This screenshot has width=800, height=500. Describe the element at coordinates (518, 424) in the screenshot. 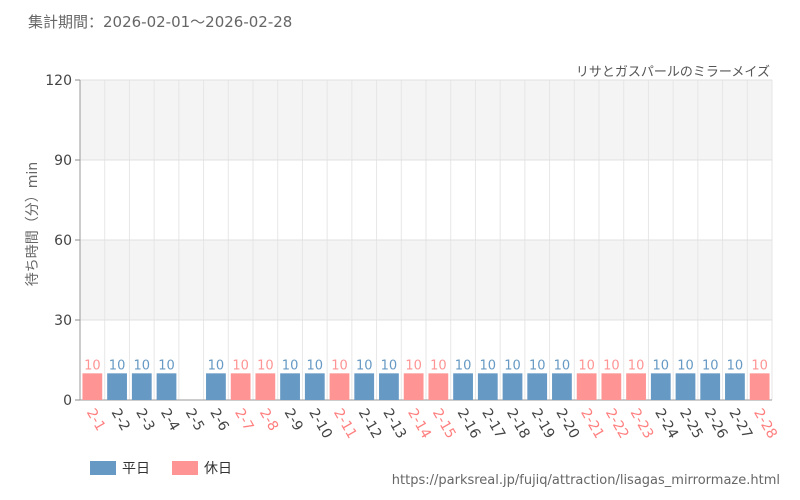

I see `x-tick-label: 2-18` at that location.